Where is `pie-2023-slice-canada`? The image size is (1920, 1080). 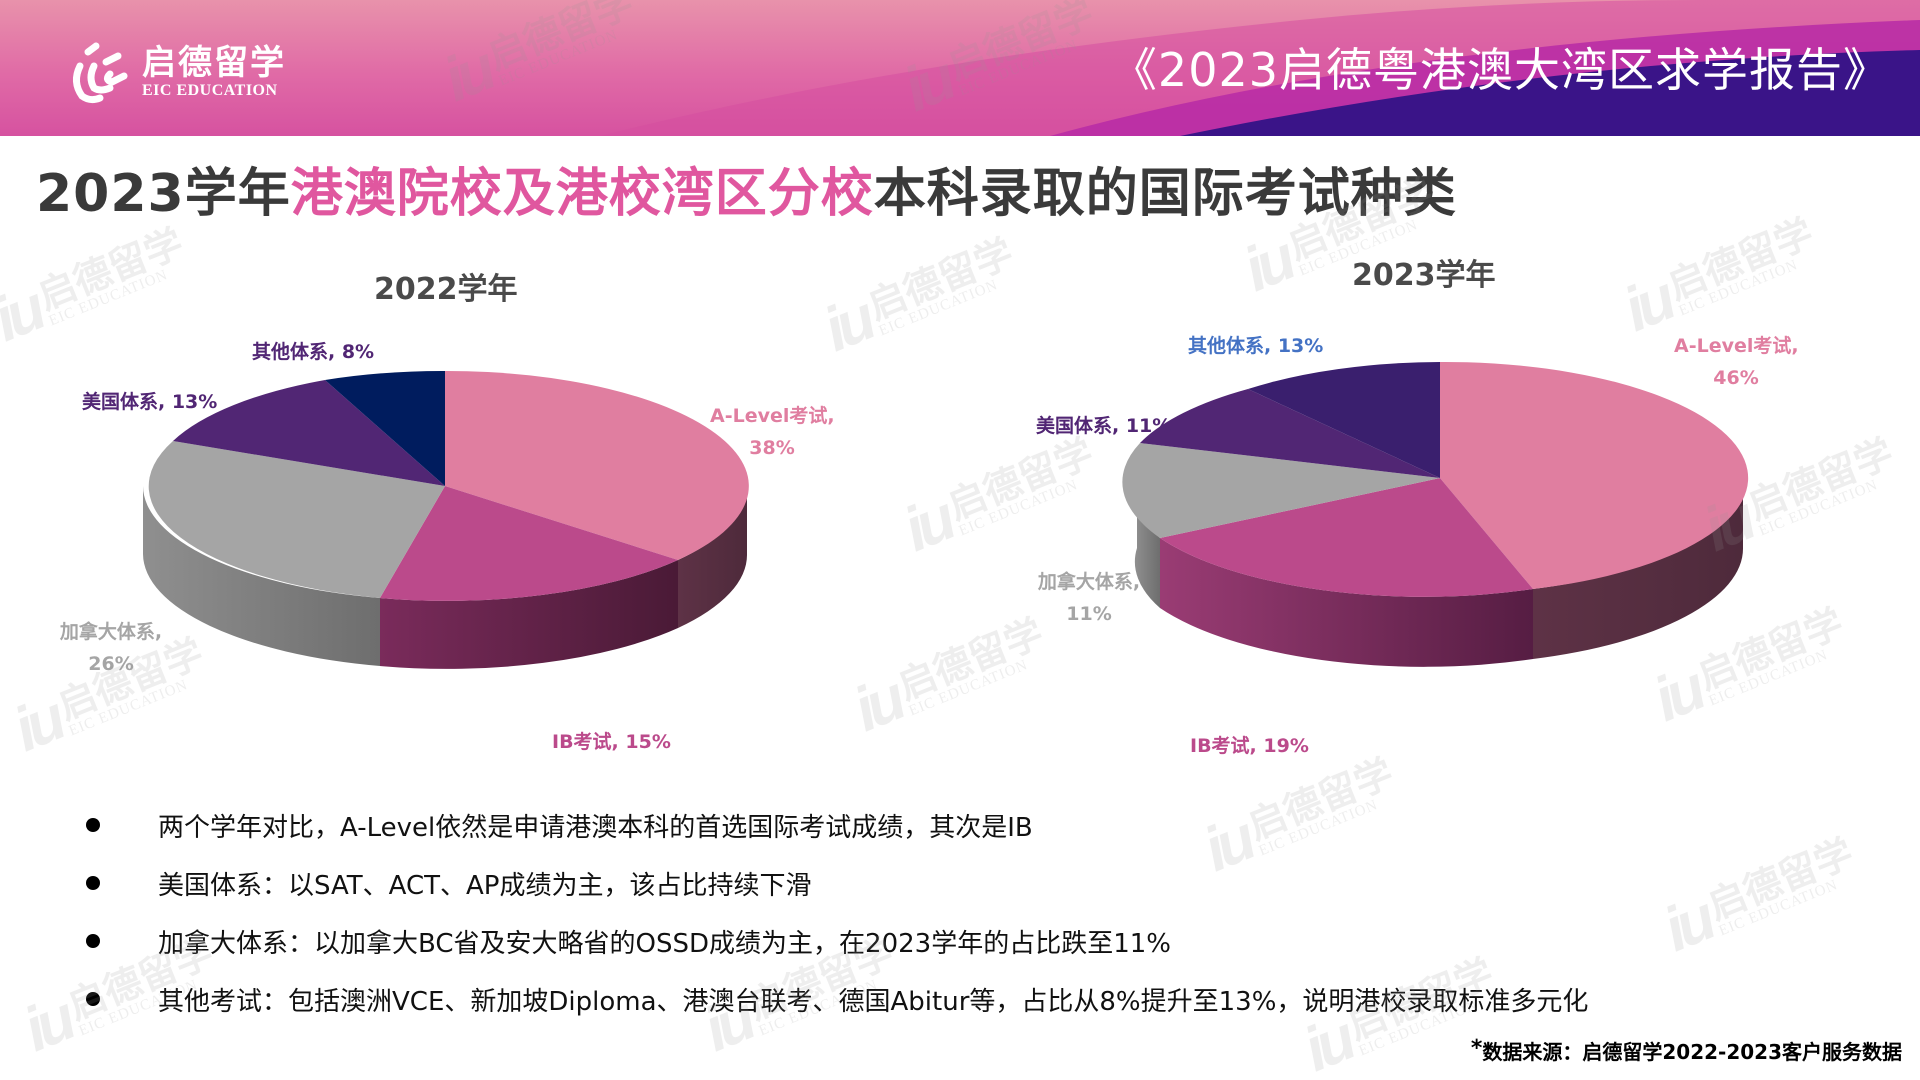 pie-2023-slice-canada is located at coordinates (1281, 490).